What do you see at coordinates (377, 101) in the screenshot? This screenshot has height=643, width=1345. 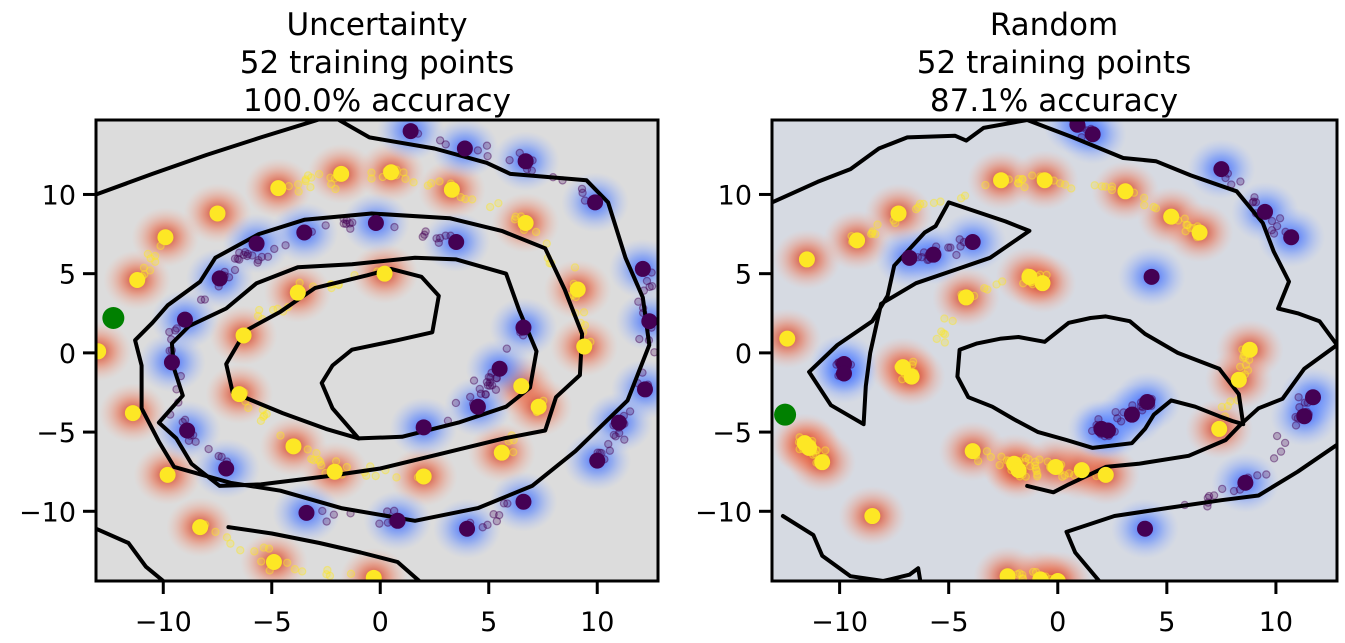 I see `panel-title-line-3: 100.0% accuracy` at bounding box center [377, 101].